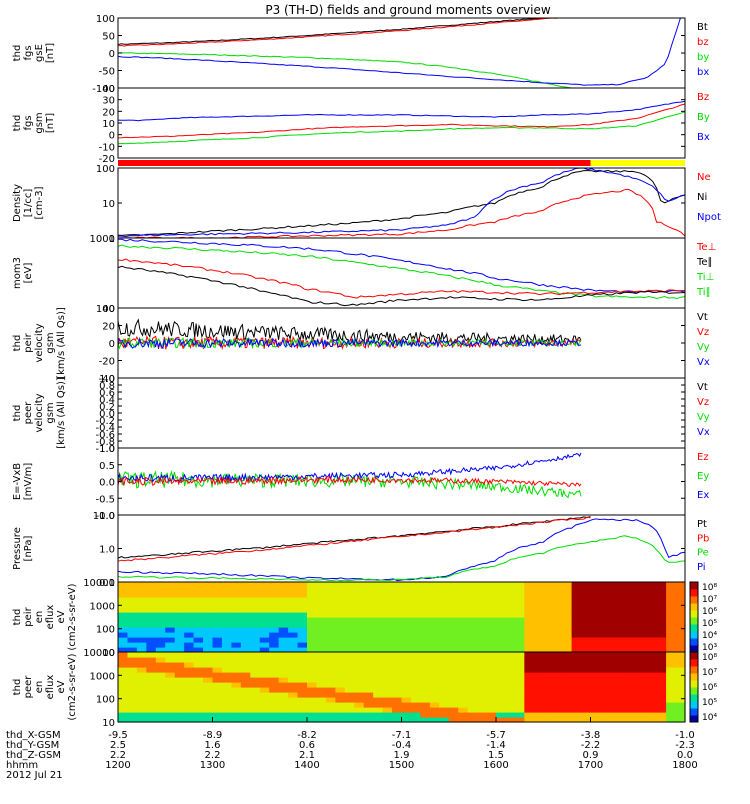 The image size is (750, 804). Describe the element at coordinates (50, 123) in the screenshot. I see `y-axis-label: [nT]` at that location.